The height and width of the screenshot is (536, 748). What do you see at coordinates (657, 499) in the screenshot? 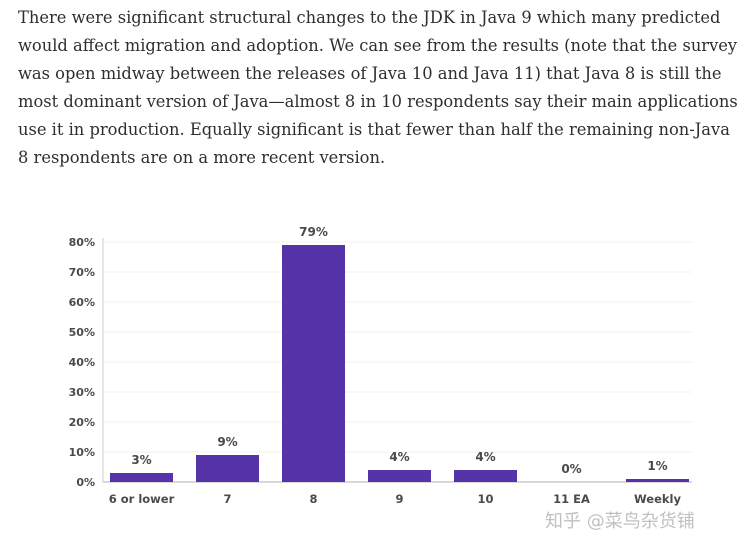
I see `x-tick-label: Weekly` at bounding box center [657, 499].